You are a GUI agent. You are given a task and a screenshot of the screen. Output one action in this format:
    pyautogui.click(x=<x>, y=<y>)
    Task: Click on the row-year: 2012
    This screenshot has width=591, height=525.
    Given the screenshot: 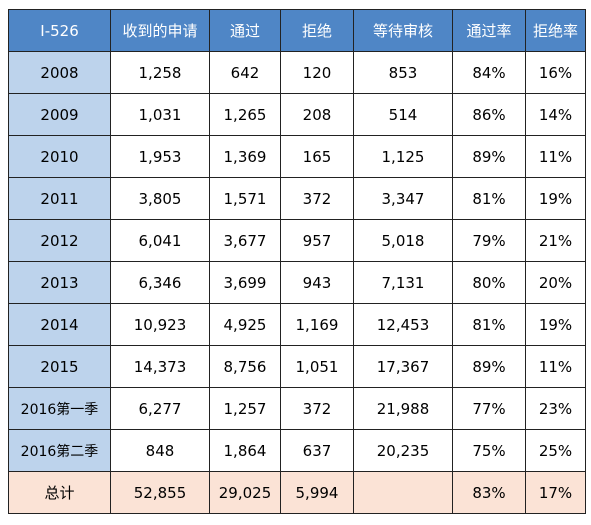 What is the action you would take?
    pyautogui.click(x=59, y=240)
    